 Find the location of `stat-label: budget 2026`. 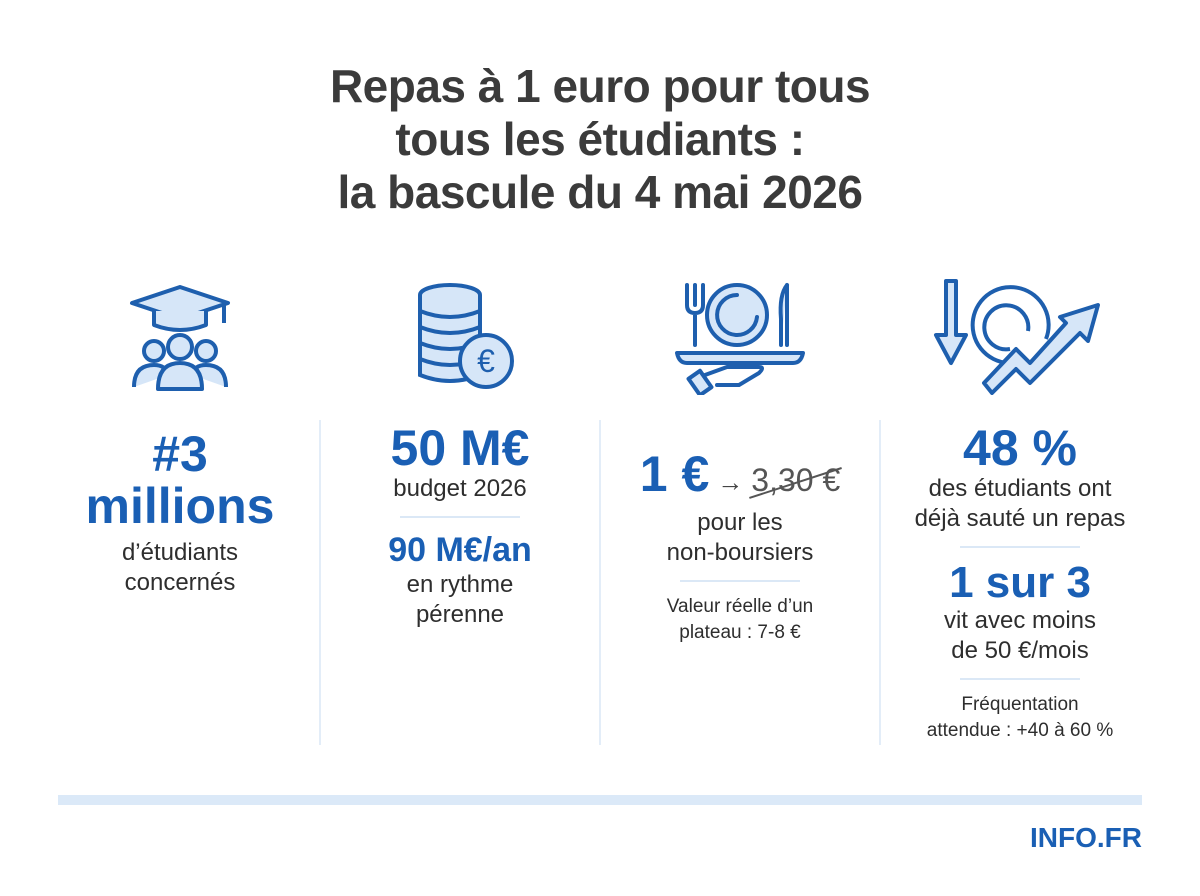

stat-label: budget 2026 is located at coordinates (460, 488).